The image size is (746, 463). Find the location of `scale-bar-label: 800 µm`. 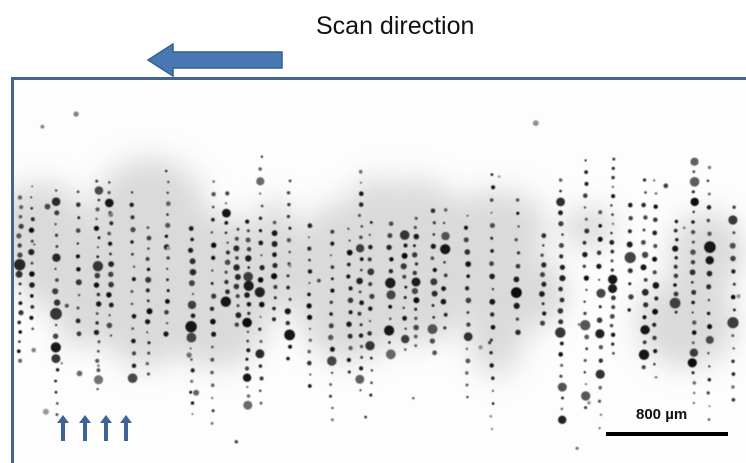

scale-bar-label: 800 µm is located at coordinates (662, 414).